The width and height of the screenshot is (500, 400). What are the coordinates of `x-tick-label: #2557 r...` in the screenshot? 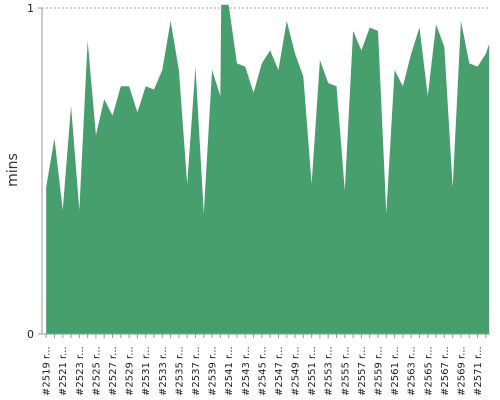 It's located at (362, 371).